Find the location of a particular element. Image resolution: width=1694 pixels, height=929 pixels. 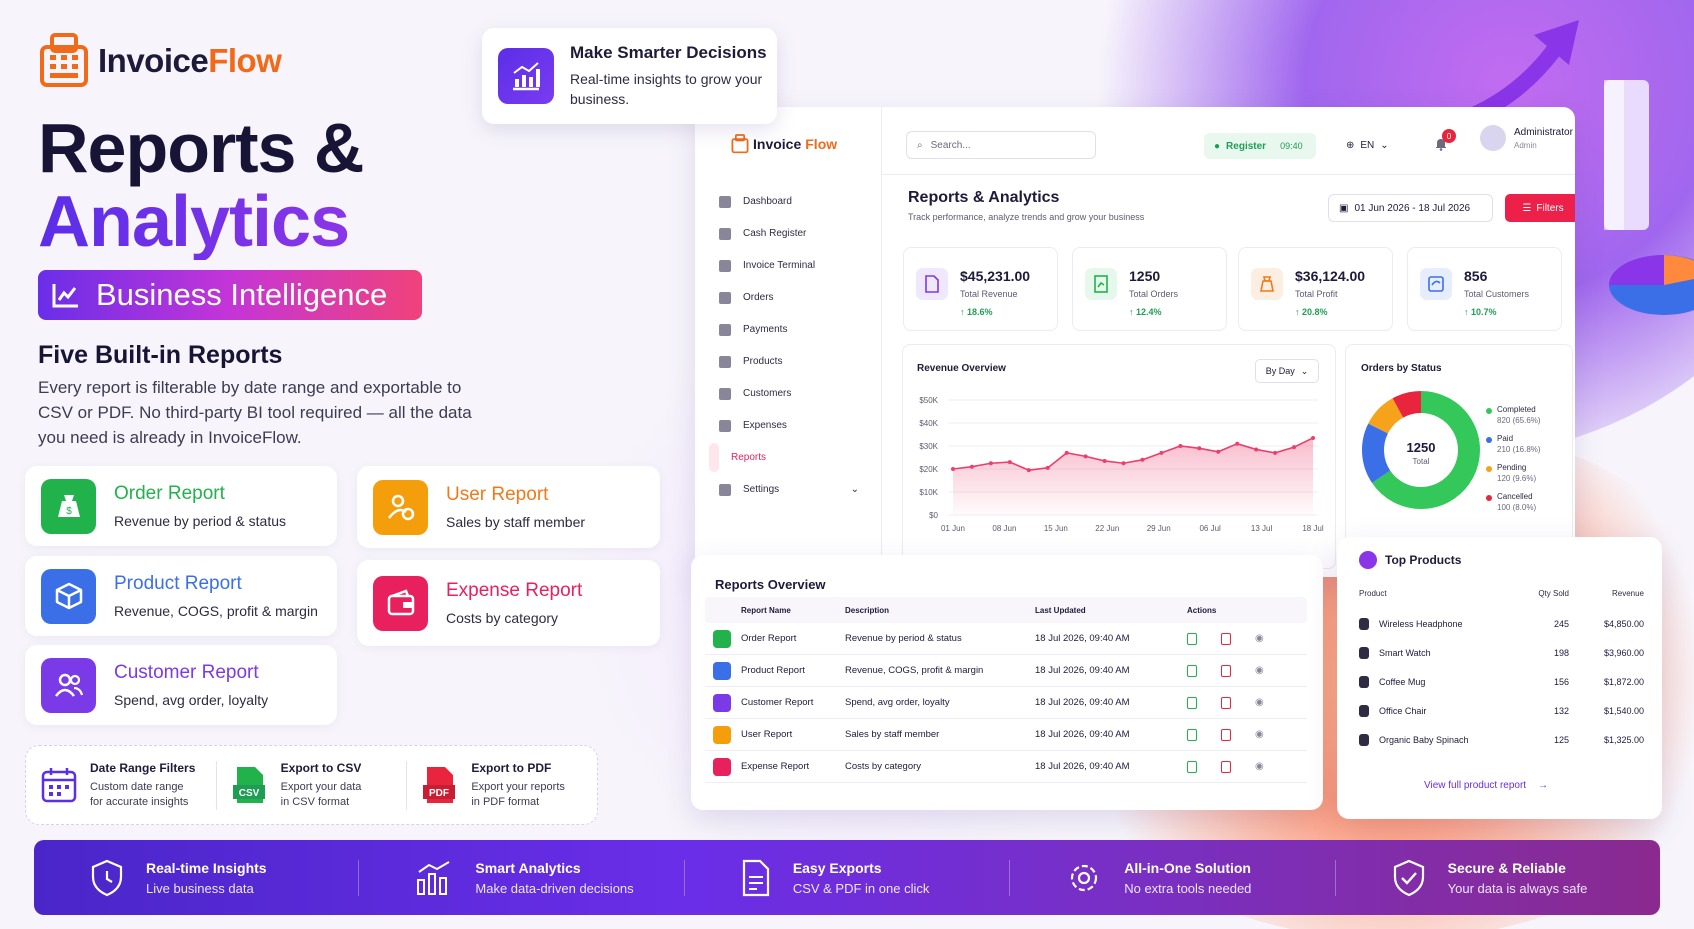

sidebar-item-reports: Reports is located at coordinates (737, 457).